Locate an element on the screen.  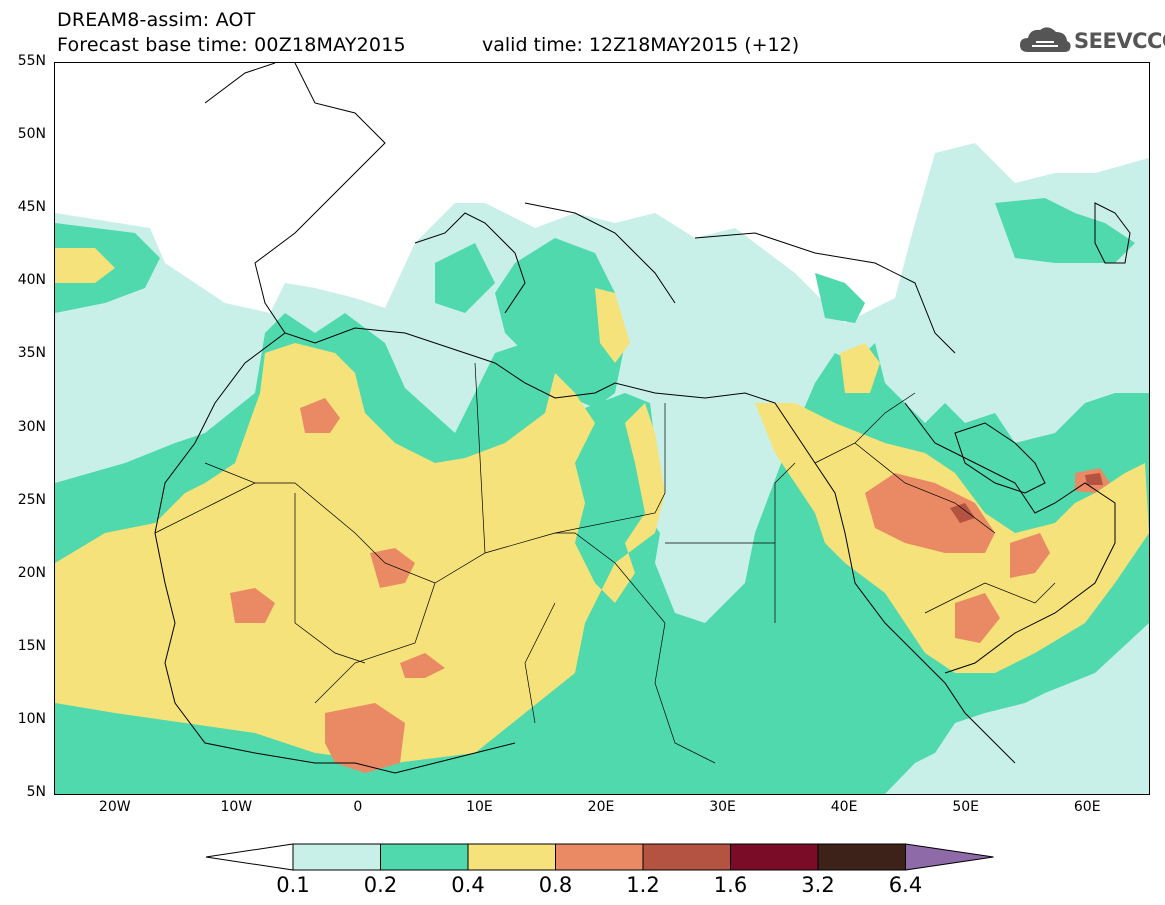
lat-label: 30N is located at coordinates (31, 426).